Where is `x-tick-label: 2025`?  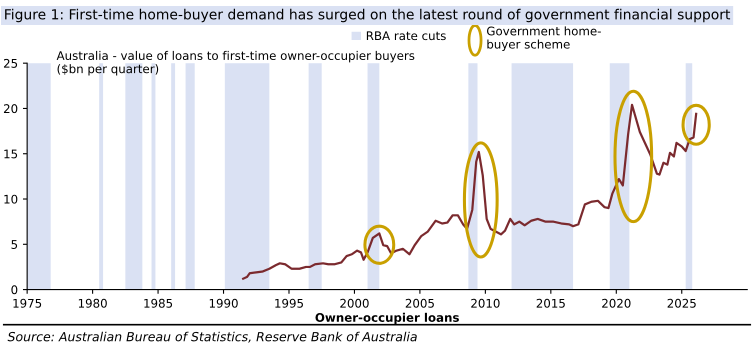
x-tick-label: 2025 is located at coordinates (682, 303).